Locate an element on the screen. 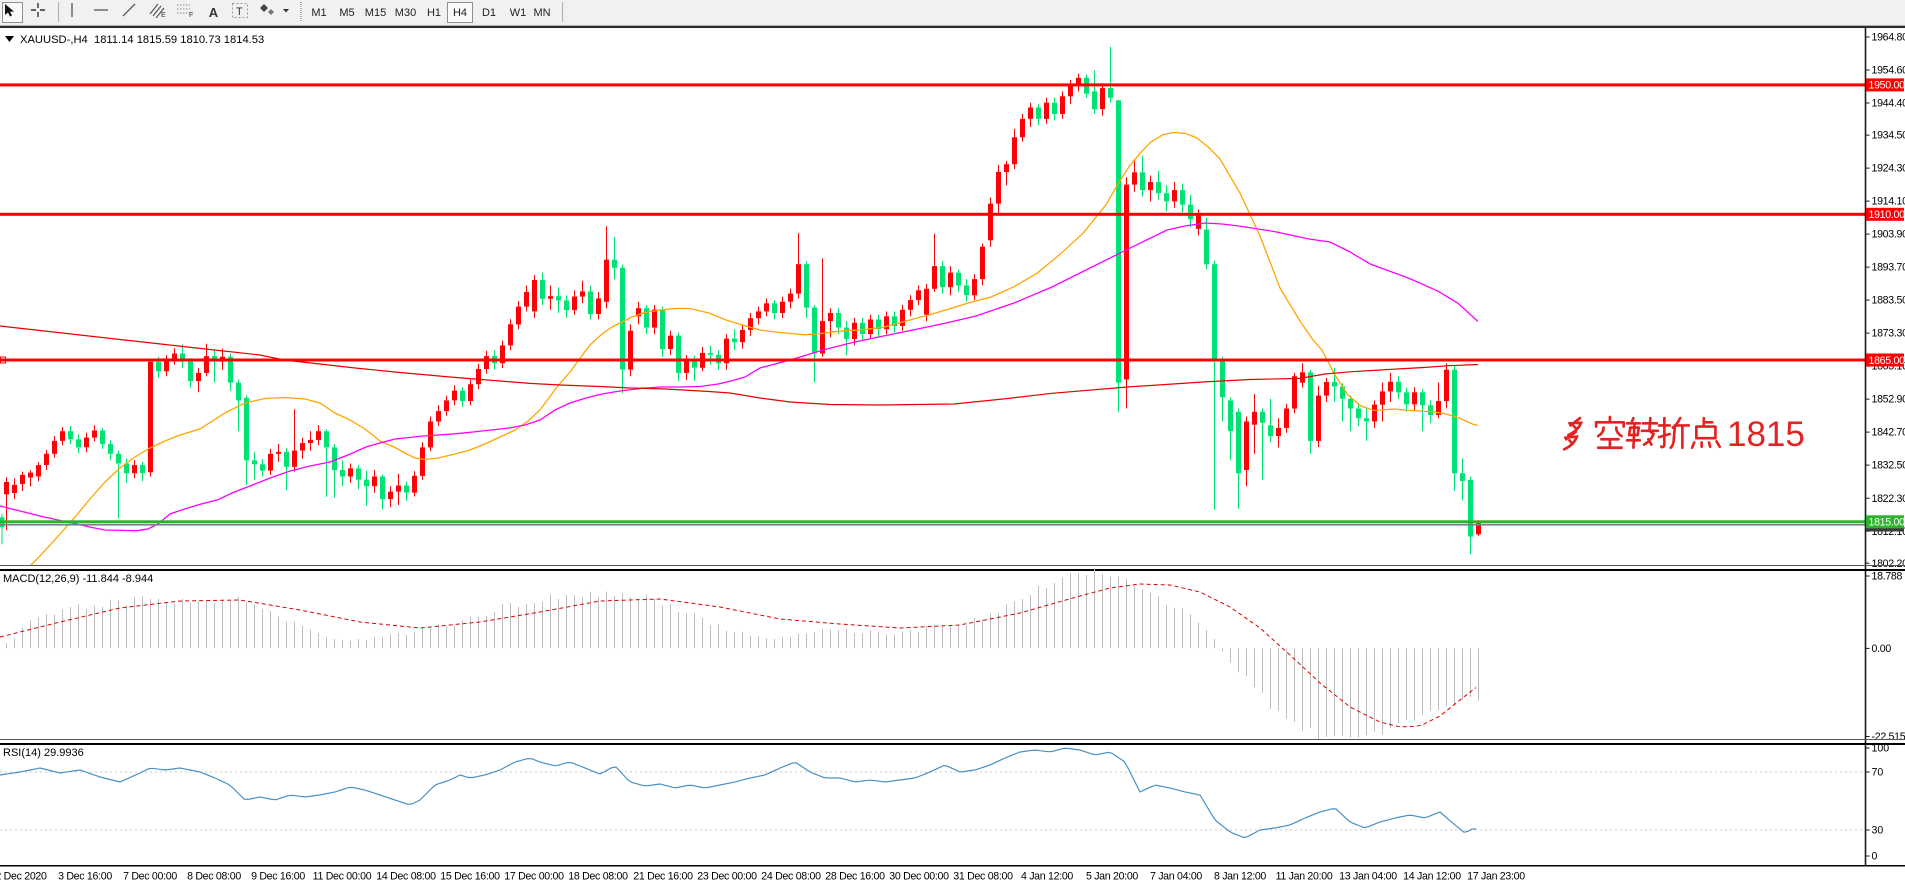 The width and height of the screenshot is (1905, 893). svg-text: 1822.30 is located at coordinates (1888, 499).